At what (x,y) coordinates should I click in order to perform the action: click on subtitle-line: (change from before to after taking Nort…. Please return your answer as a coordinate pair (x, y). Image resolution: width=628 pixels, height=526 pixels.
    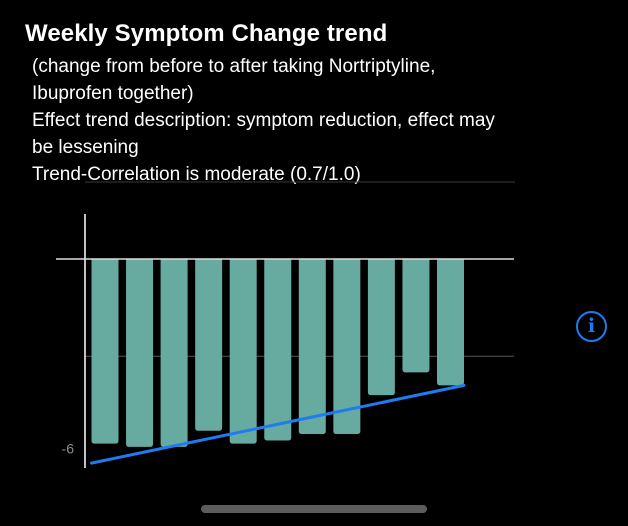
    Looking at the image, I should click on (234, 66).